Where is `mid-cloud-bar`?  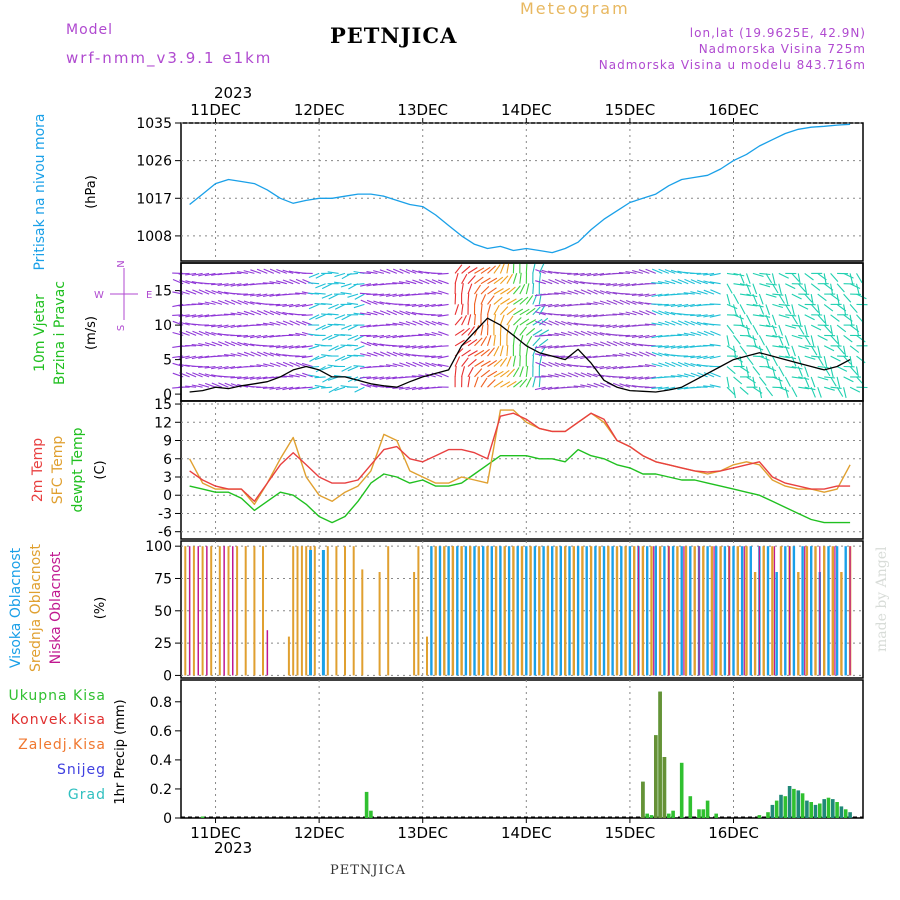
mid-cloud-bar is located at coordinates (353, 611).